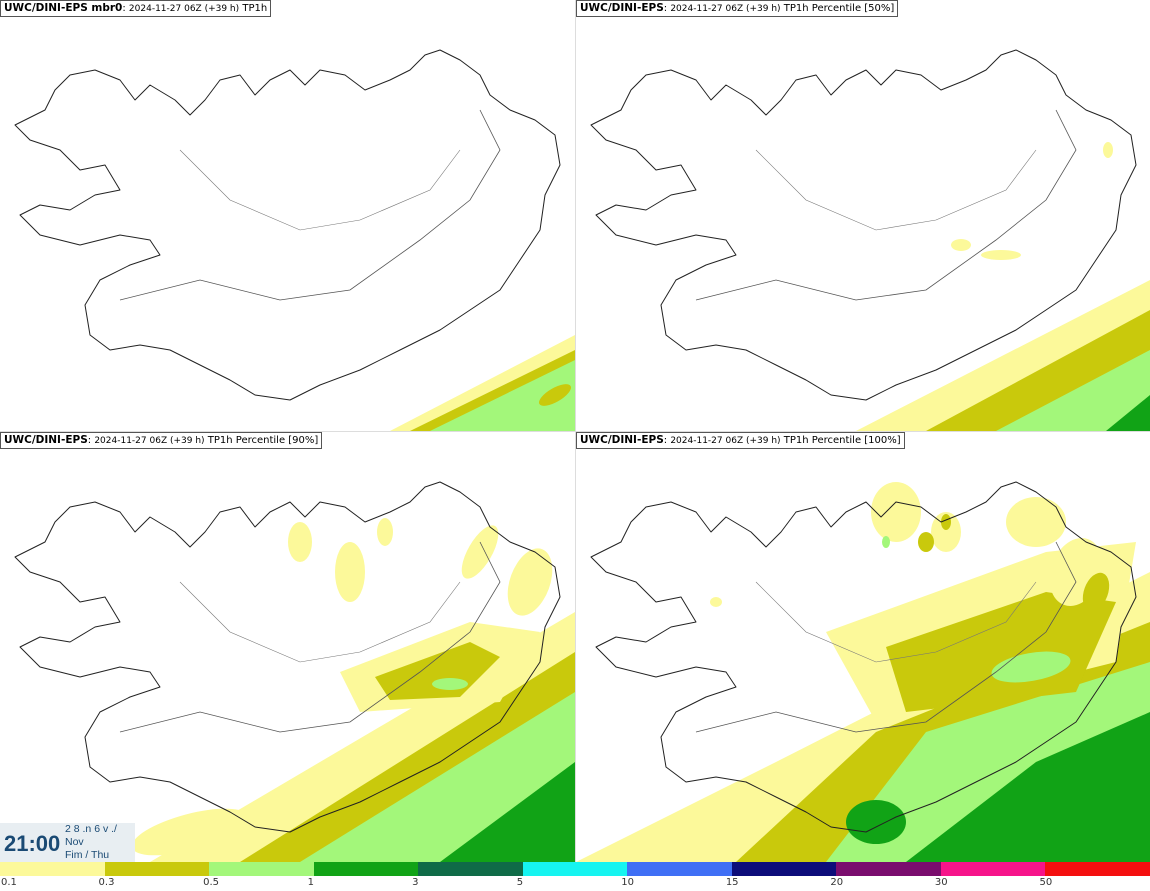  What do you see at coordinates (106, 882) in the screenshot?
I see `colorbar-label: 0.3` at bounding box center [106, 882].